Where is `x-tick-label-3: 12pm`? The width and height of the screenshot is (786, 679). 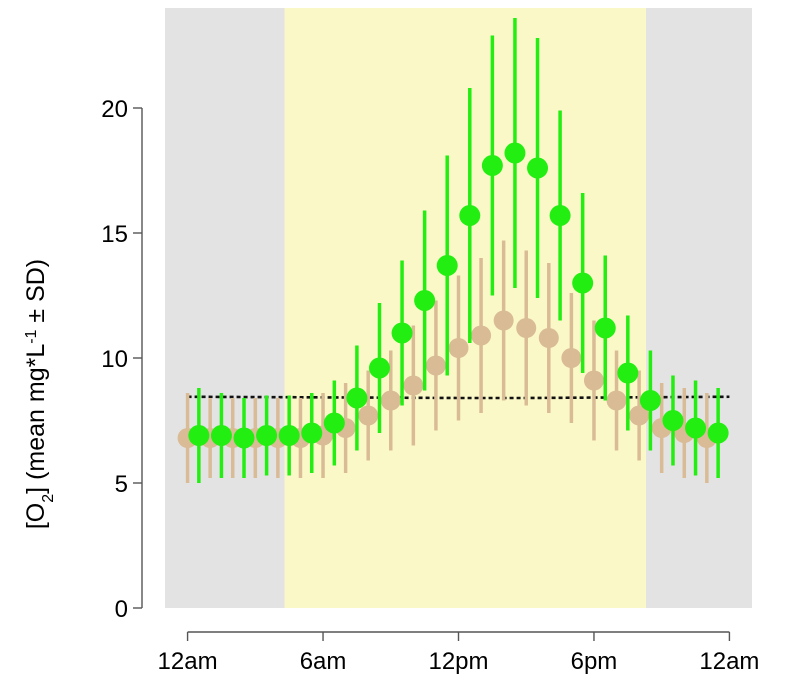 x-tick-label-3: 12pm is located at coordinates (458, 661).